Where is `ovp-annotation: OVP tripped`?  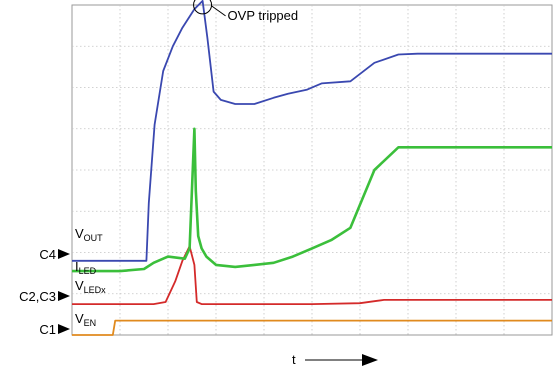
ovp-annotation: OVP tripped is located at coordinates (246, 11).